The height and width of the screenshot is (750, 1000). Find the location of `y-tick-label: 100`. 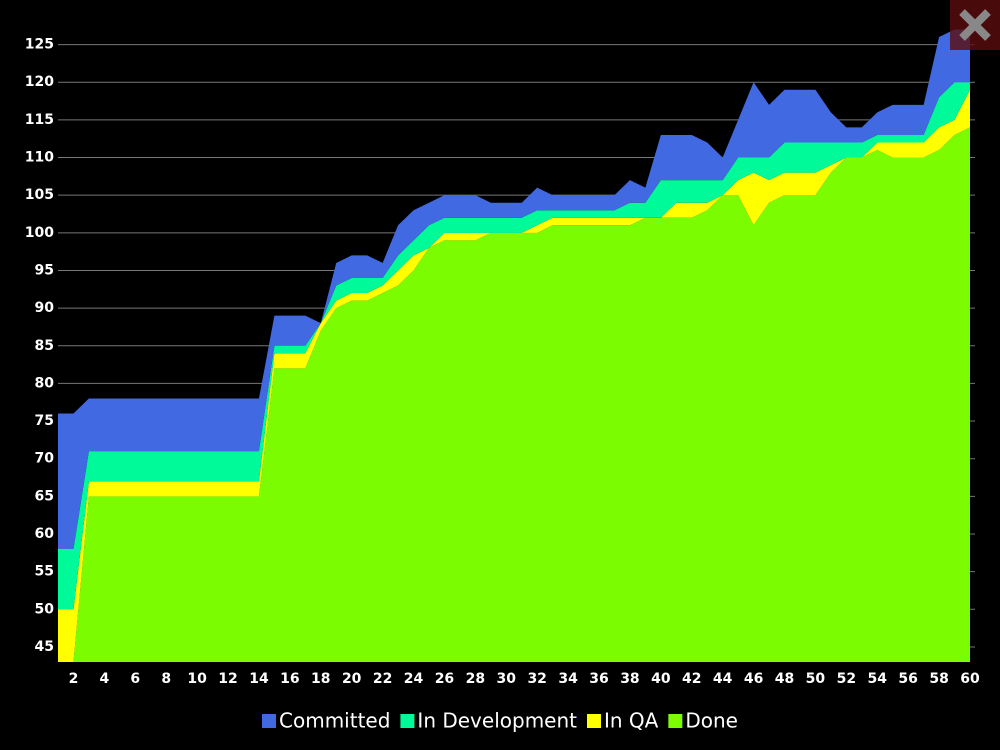

y-tick-label: 100 is located at coordinates (39, 233).